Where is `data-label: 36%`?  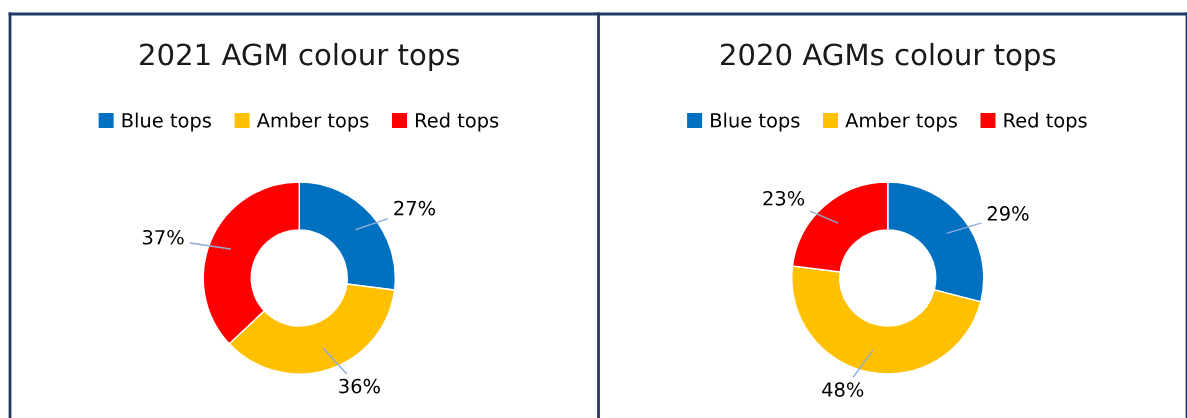
data-label: 36% is located at coordinates (359, 386).